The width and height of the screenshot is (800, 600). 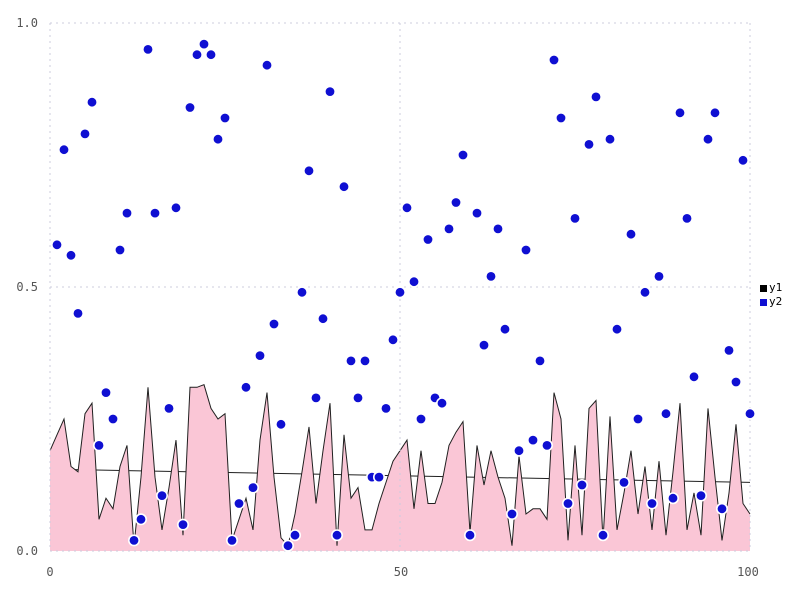 What do you see at coordinates (763, 302) in the screenshot?
I see `y2-swatch` at bounding box center [763, 302].